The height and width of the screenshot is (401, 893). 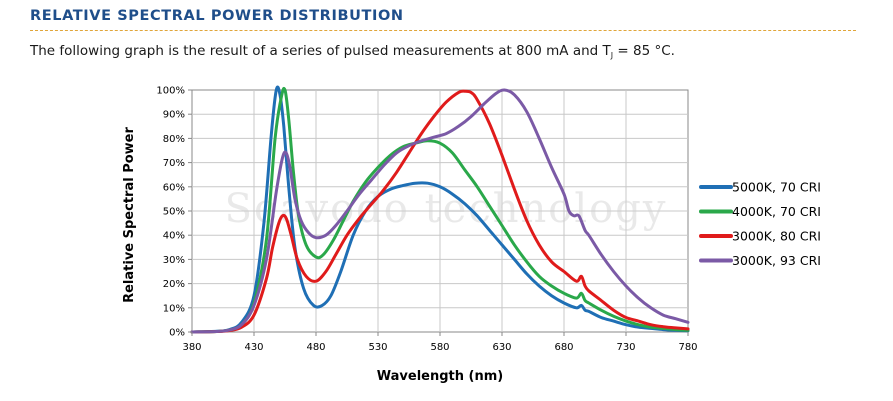 I want to click on x-tick-label: 730, so click(x=625, y=347).